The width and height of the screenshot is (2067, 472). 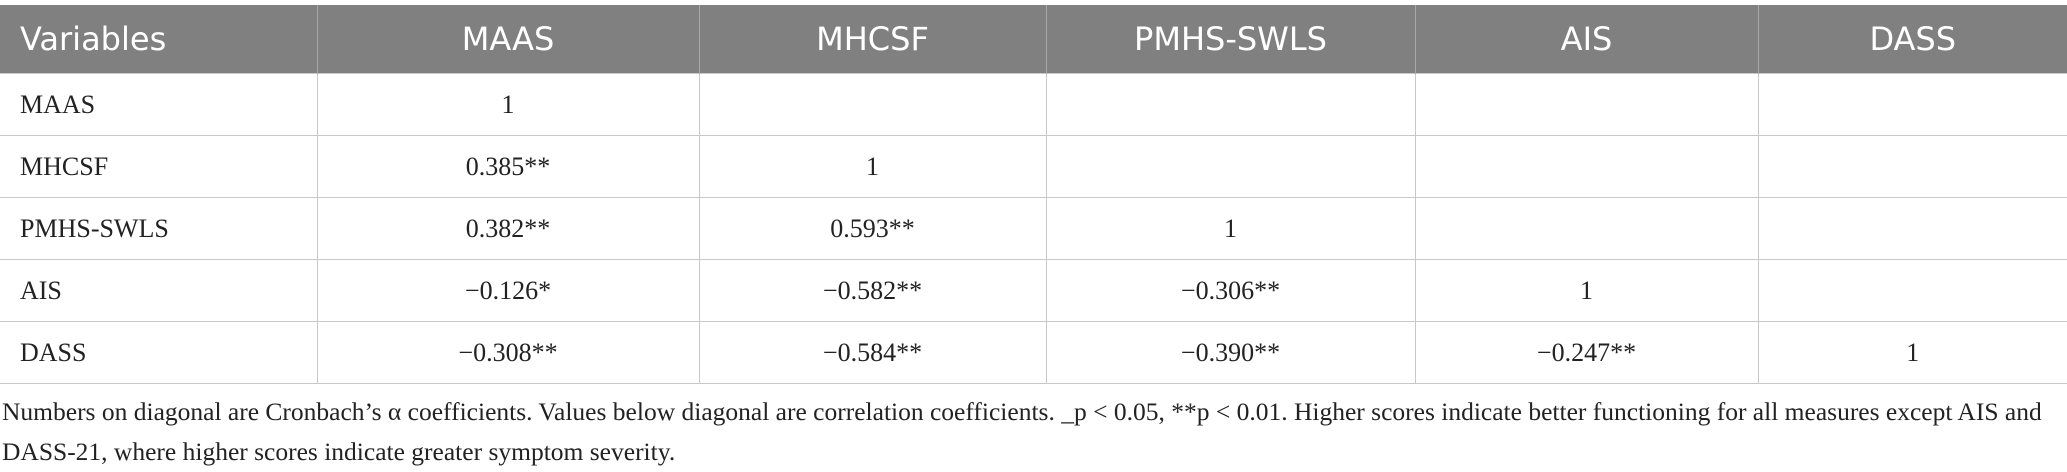 What do you see at coordinates (1586, 39) in the screenshot?
I see `header-cell: AIS` at bounding box center [1586, 39].